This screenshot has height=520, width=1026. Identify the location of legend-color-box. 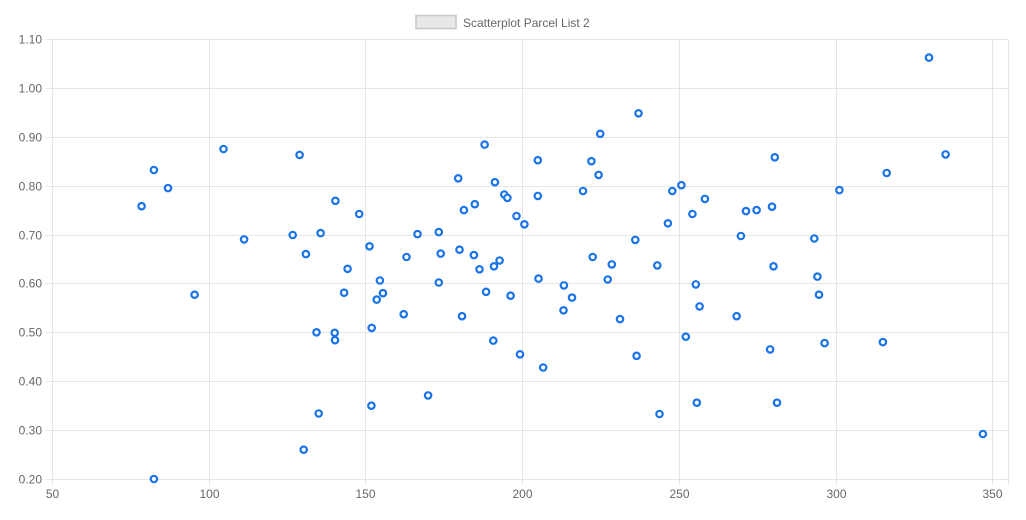
(436, 22).